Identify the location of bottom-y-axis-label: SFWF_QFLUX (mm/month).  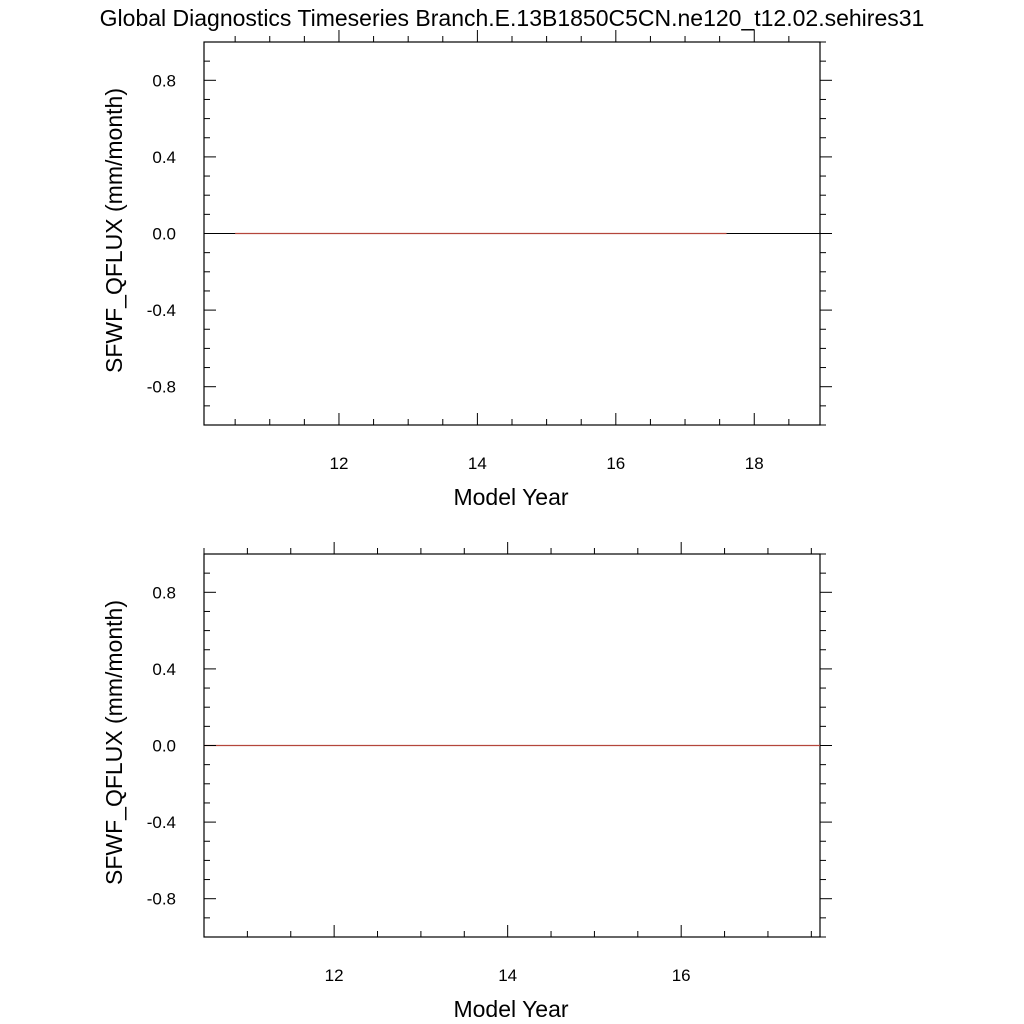
(114, 742).